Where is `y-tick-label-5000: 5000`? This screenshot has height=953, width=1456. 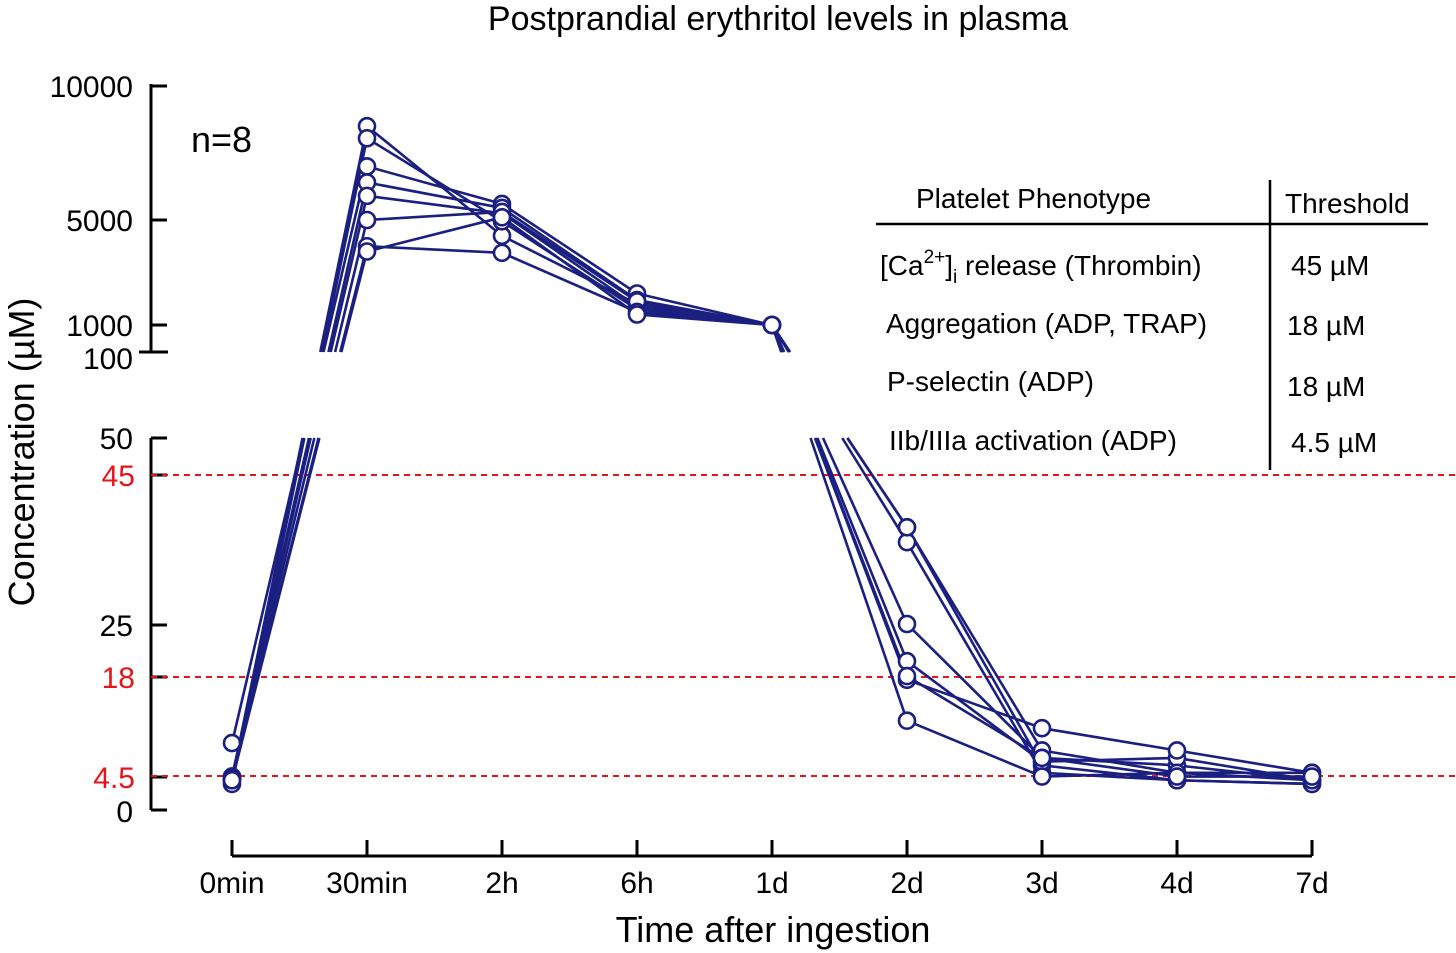 y-tick-label-5000: 5000 is located at coordinates (99, 221).